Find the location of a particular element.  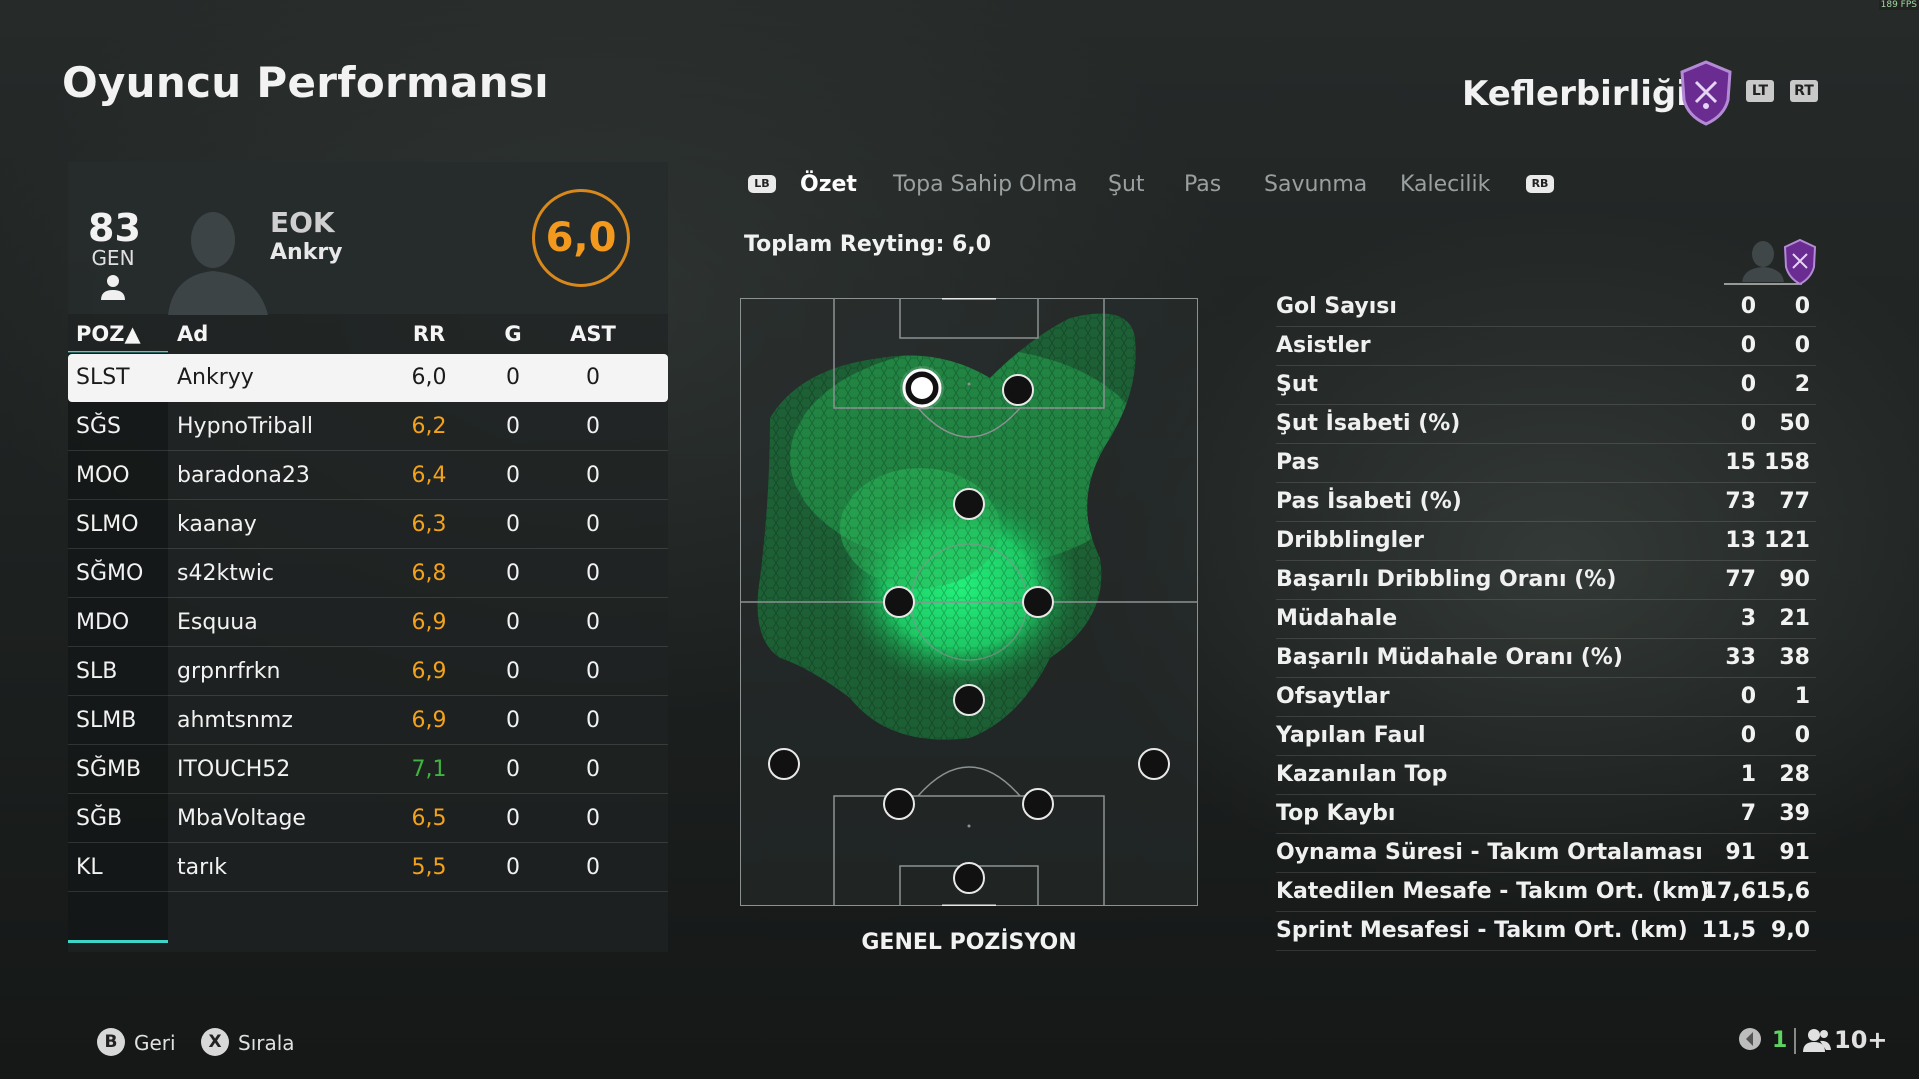

stat-row: Başarılı Müdahale Oranı (%) 33 38 is located at coordinates (1546, 658).